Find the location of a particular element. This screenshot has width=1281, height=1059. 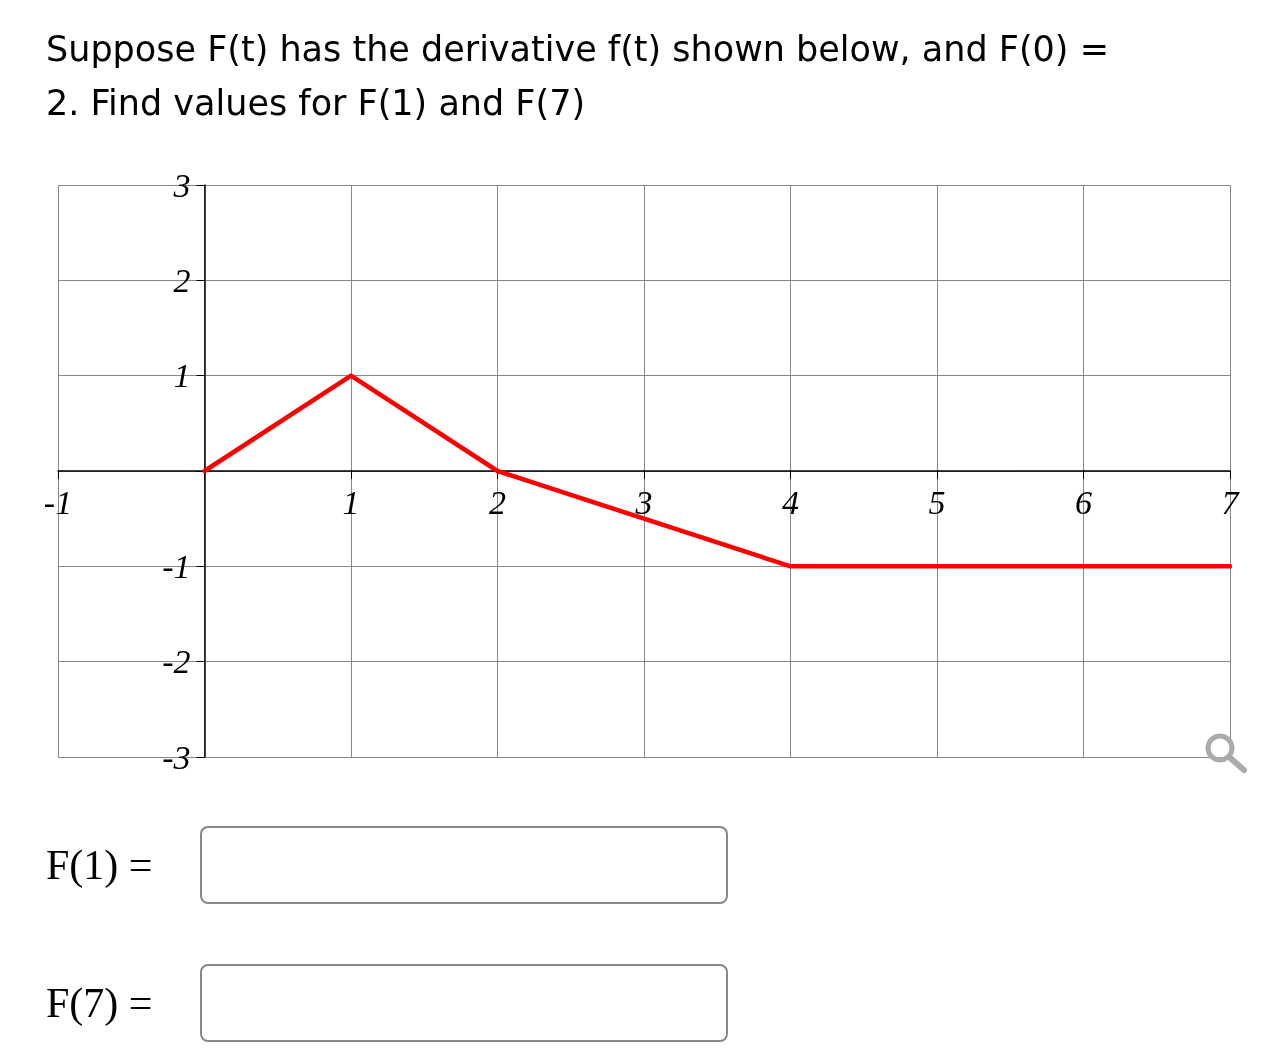

y-tick-label: -3 is located at coordinates (176, 757).